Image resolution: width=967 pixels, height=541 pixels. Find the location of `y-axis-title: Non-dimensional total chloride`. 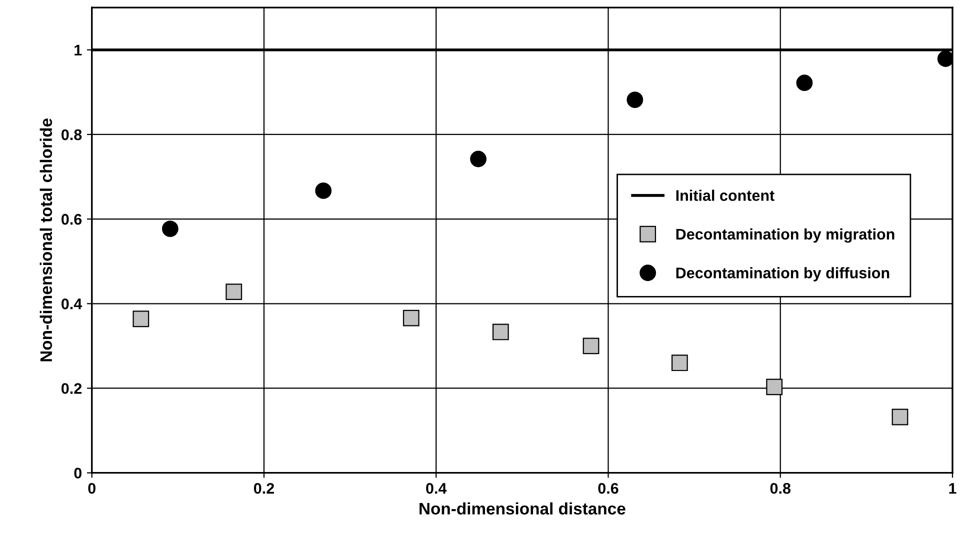

y-axis-title: Non-dimensional total chloride is located at coordinates (46, 240).